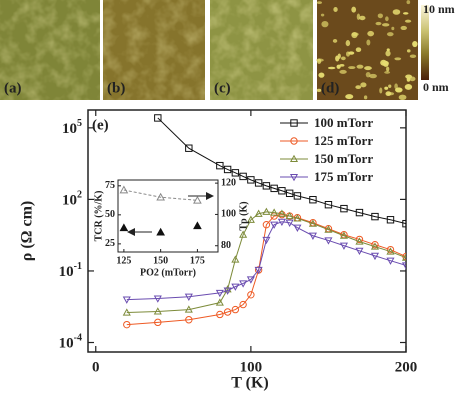  What do you see at coordinates (228, 214) in the screenshot?
I see `inset-y2-tick-label: 100` at bounding box center [228, 214].